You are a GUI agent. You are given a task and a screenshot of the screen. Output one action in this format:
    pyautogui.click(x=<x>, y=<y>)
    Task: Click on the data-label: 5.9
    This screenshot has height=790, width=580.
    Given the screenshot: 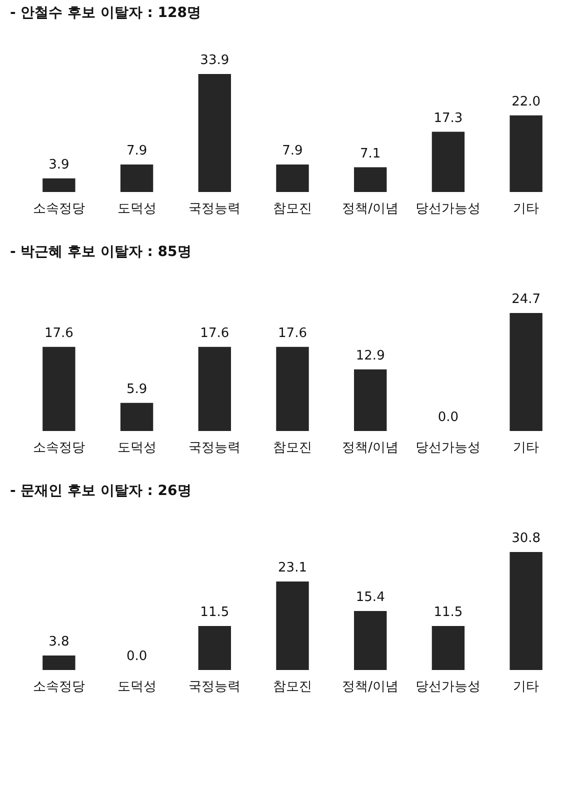 What is the action you would take?
    pyautogui.click(x=137, y=389)
    